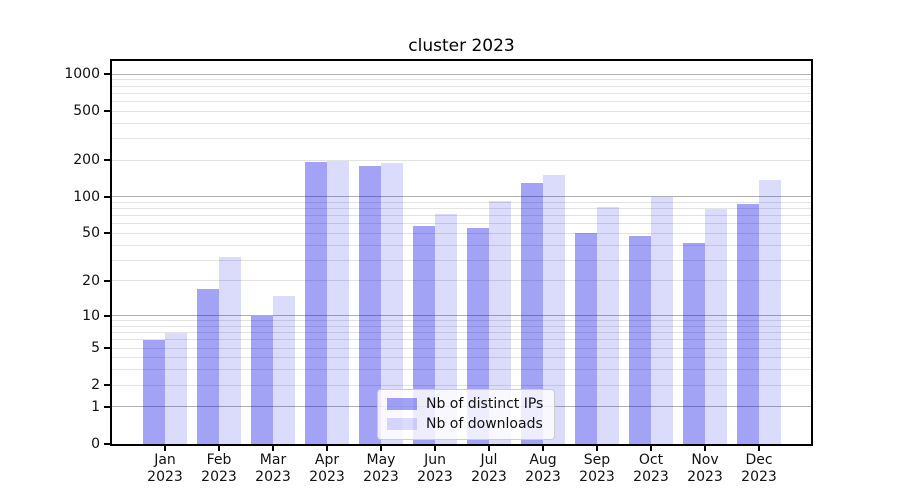  What do you see at coordinates (402, 424) in the screenshot?
I see `legend-swatch-downloads` at bounding box center [402, 424].